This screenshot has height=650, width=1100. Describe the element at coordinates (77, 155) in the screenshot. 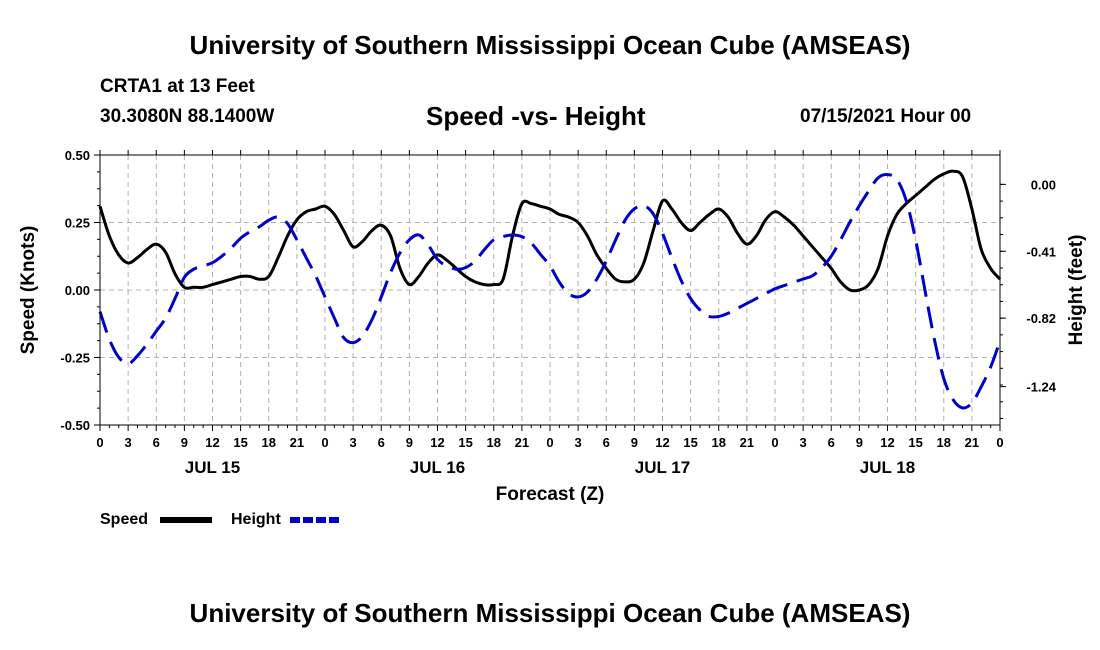

I see `y-left-tick-label: 0.50` at that location.